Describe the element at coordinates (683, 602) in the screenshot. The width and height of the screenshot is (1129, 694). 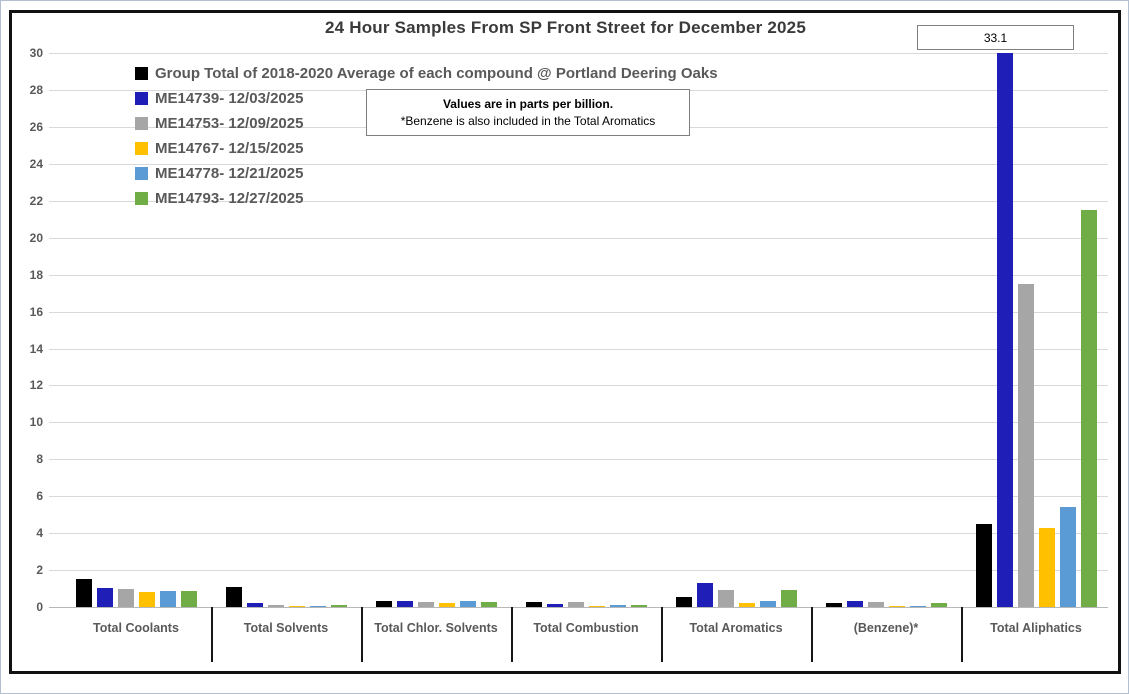
I see `bar-series1-total-aromatics` at that location.